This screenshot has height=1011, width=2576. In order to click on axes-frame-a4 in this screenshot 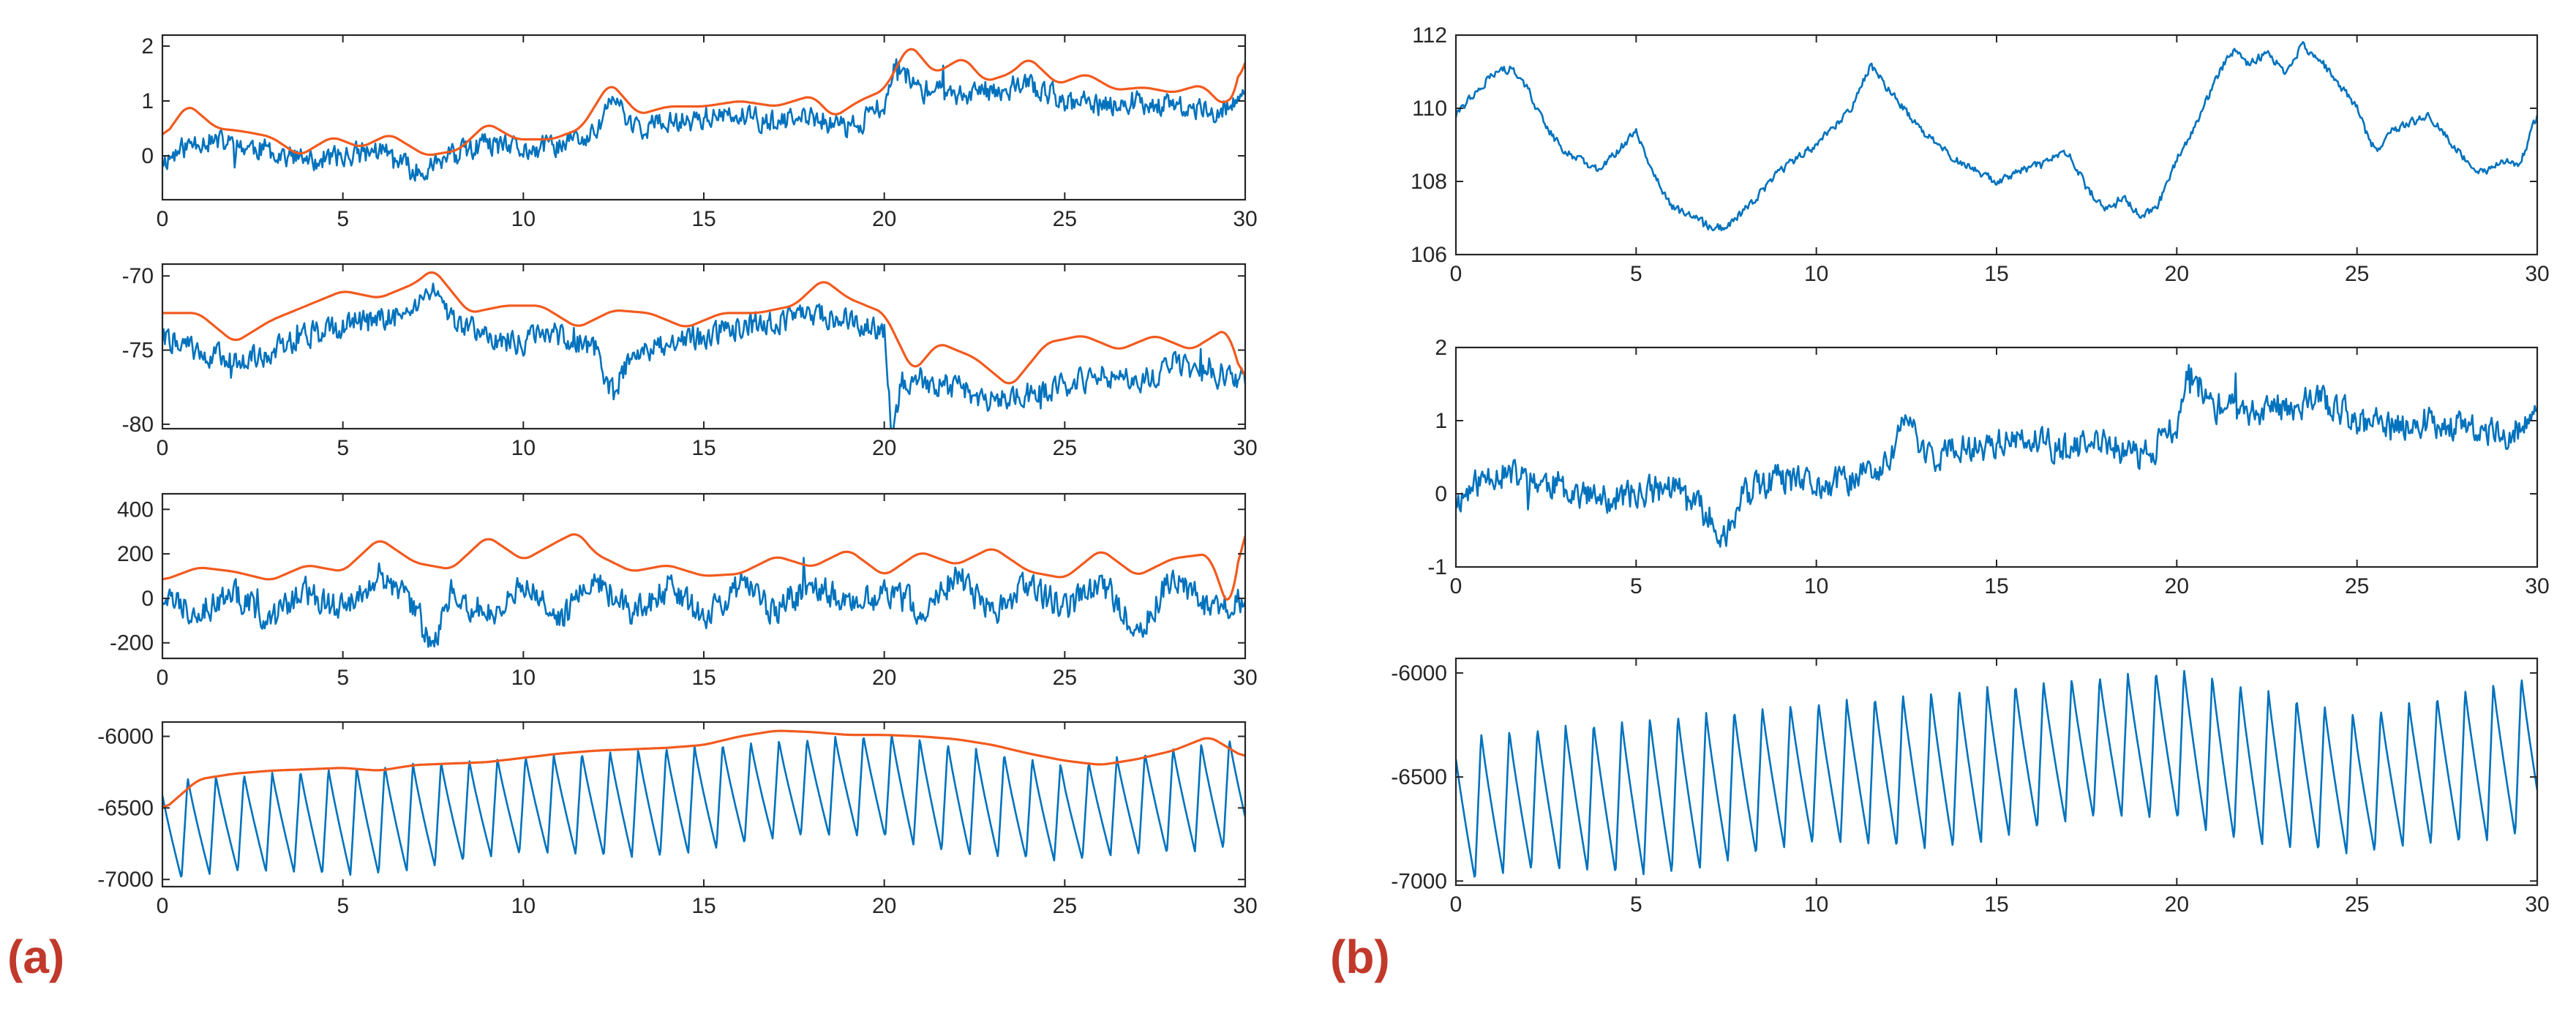, I will do `click(704, 804)`.